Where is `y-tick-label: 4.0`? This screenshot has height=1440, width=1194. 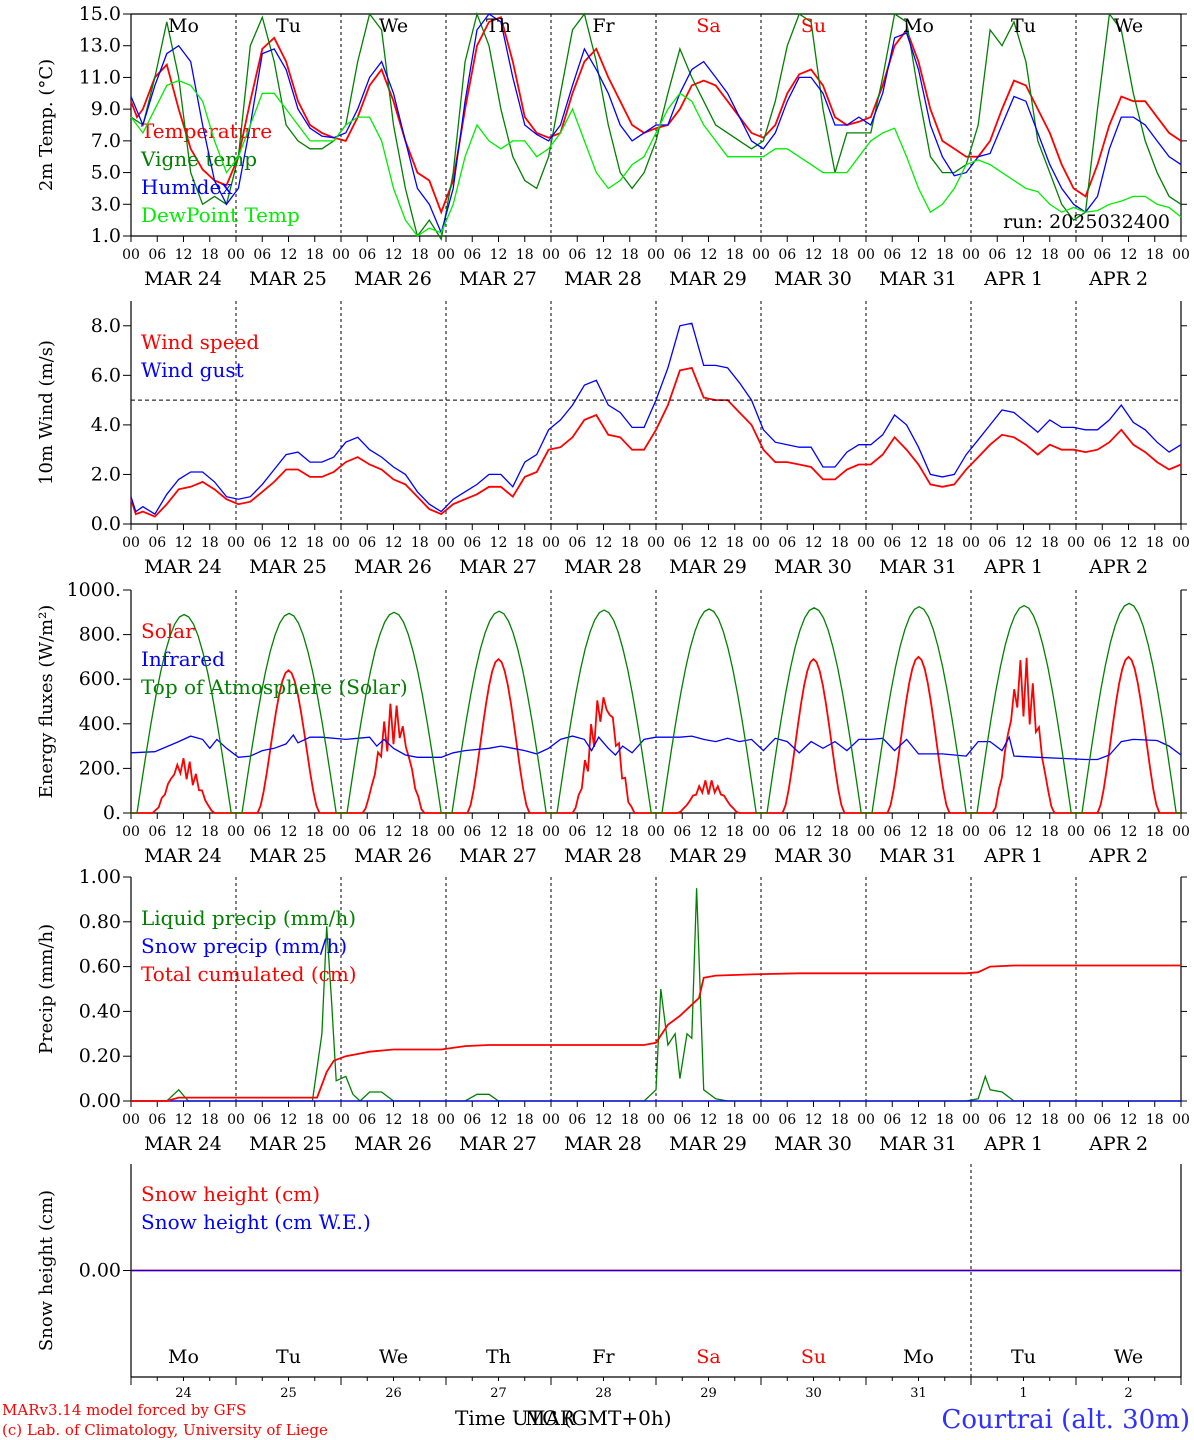
y-tick-label: 4.0 is located at coordinates (106, 425).